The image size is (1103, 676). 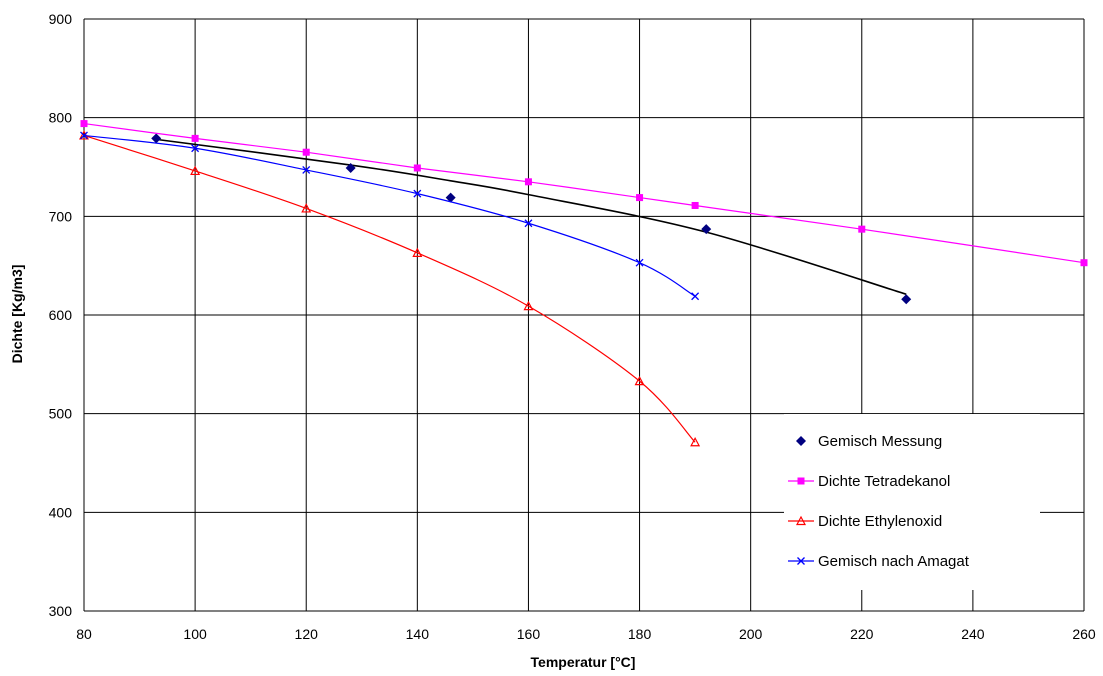 I want to click on legend-label: Gemisch Messung, so click(x=880, y=441).